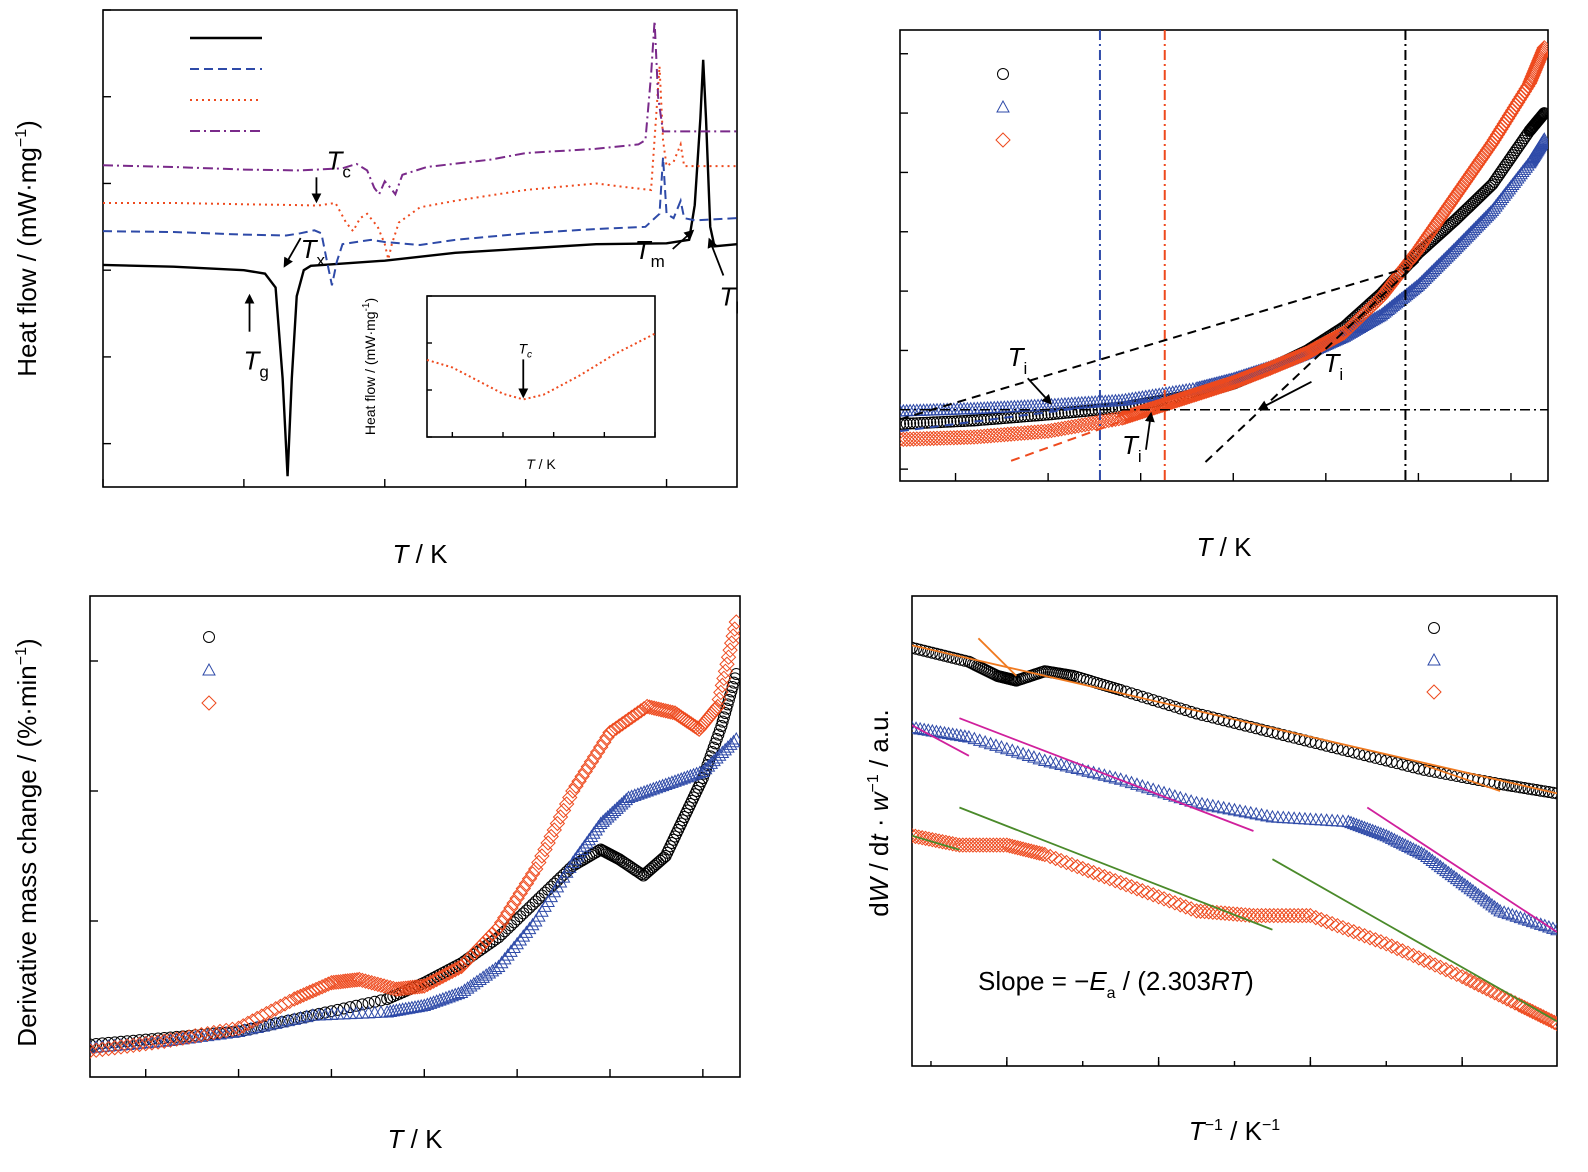 The width and height of the screenshot is (1588, 1172). What do you see at coordinates (658, 261) in the screenshot?
I see `tm-annotation-subscript: m` at bounding box center [658, 261].